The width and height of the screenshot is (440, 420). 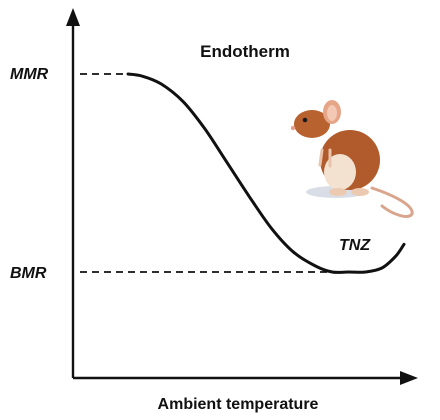 What do you see at coordinates (409, 378) in the screenshot?
I see `x-axis-arrow` at bounding box center [409, 378].